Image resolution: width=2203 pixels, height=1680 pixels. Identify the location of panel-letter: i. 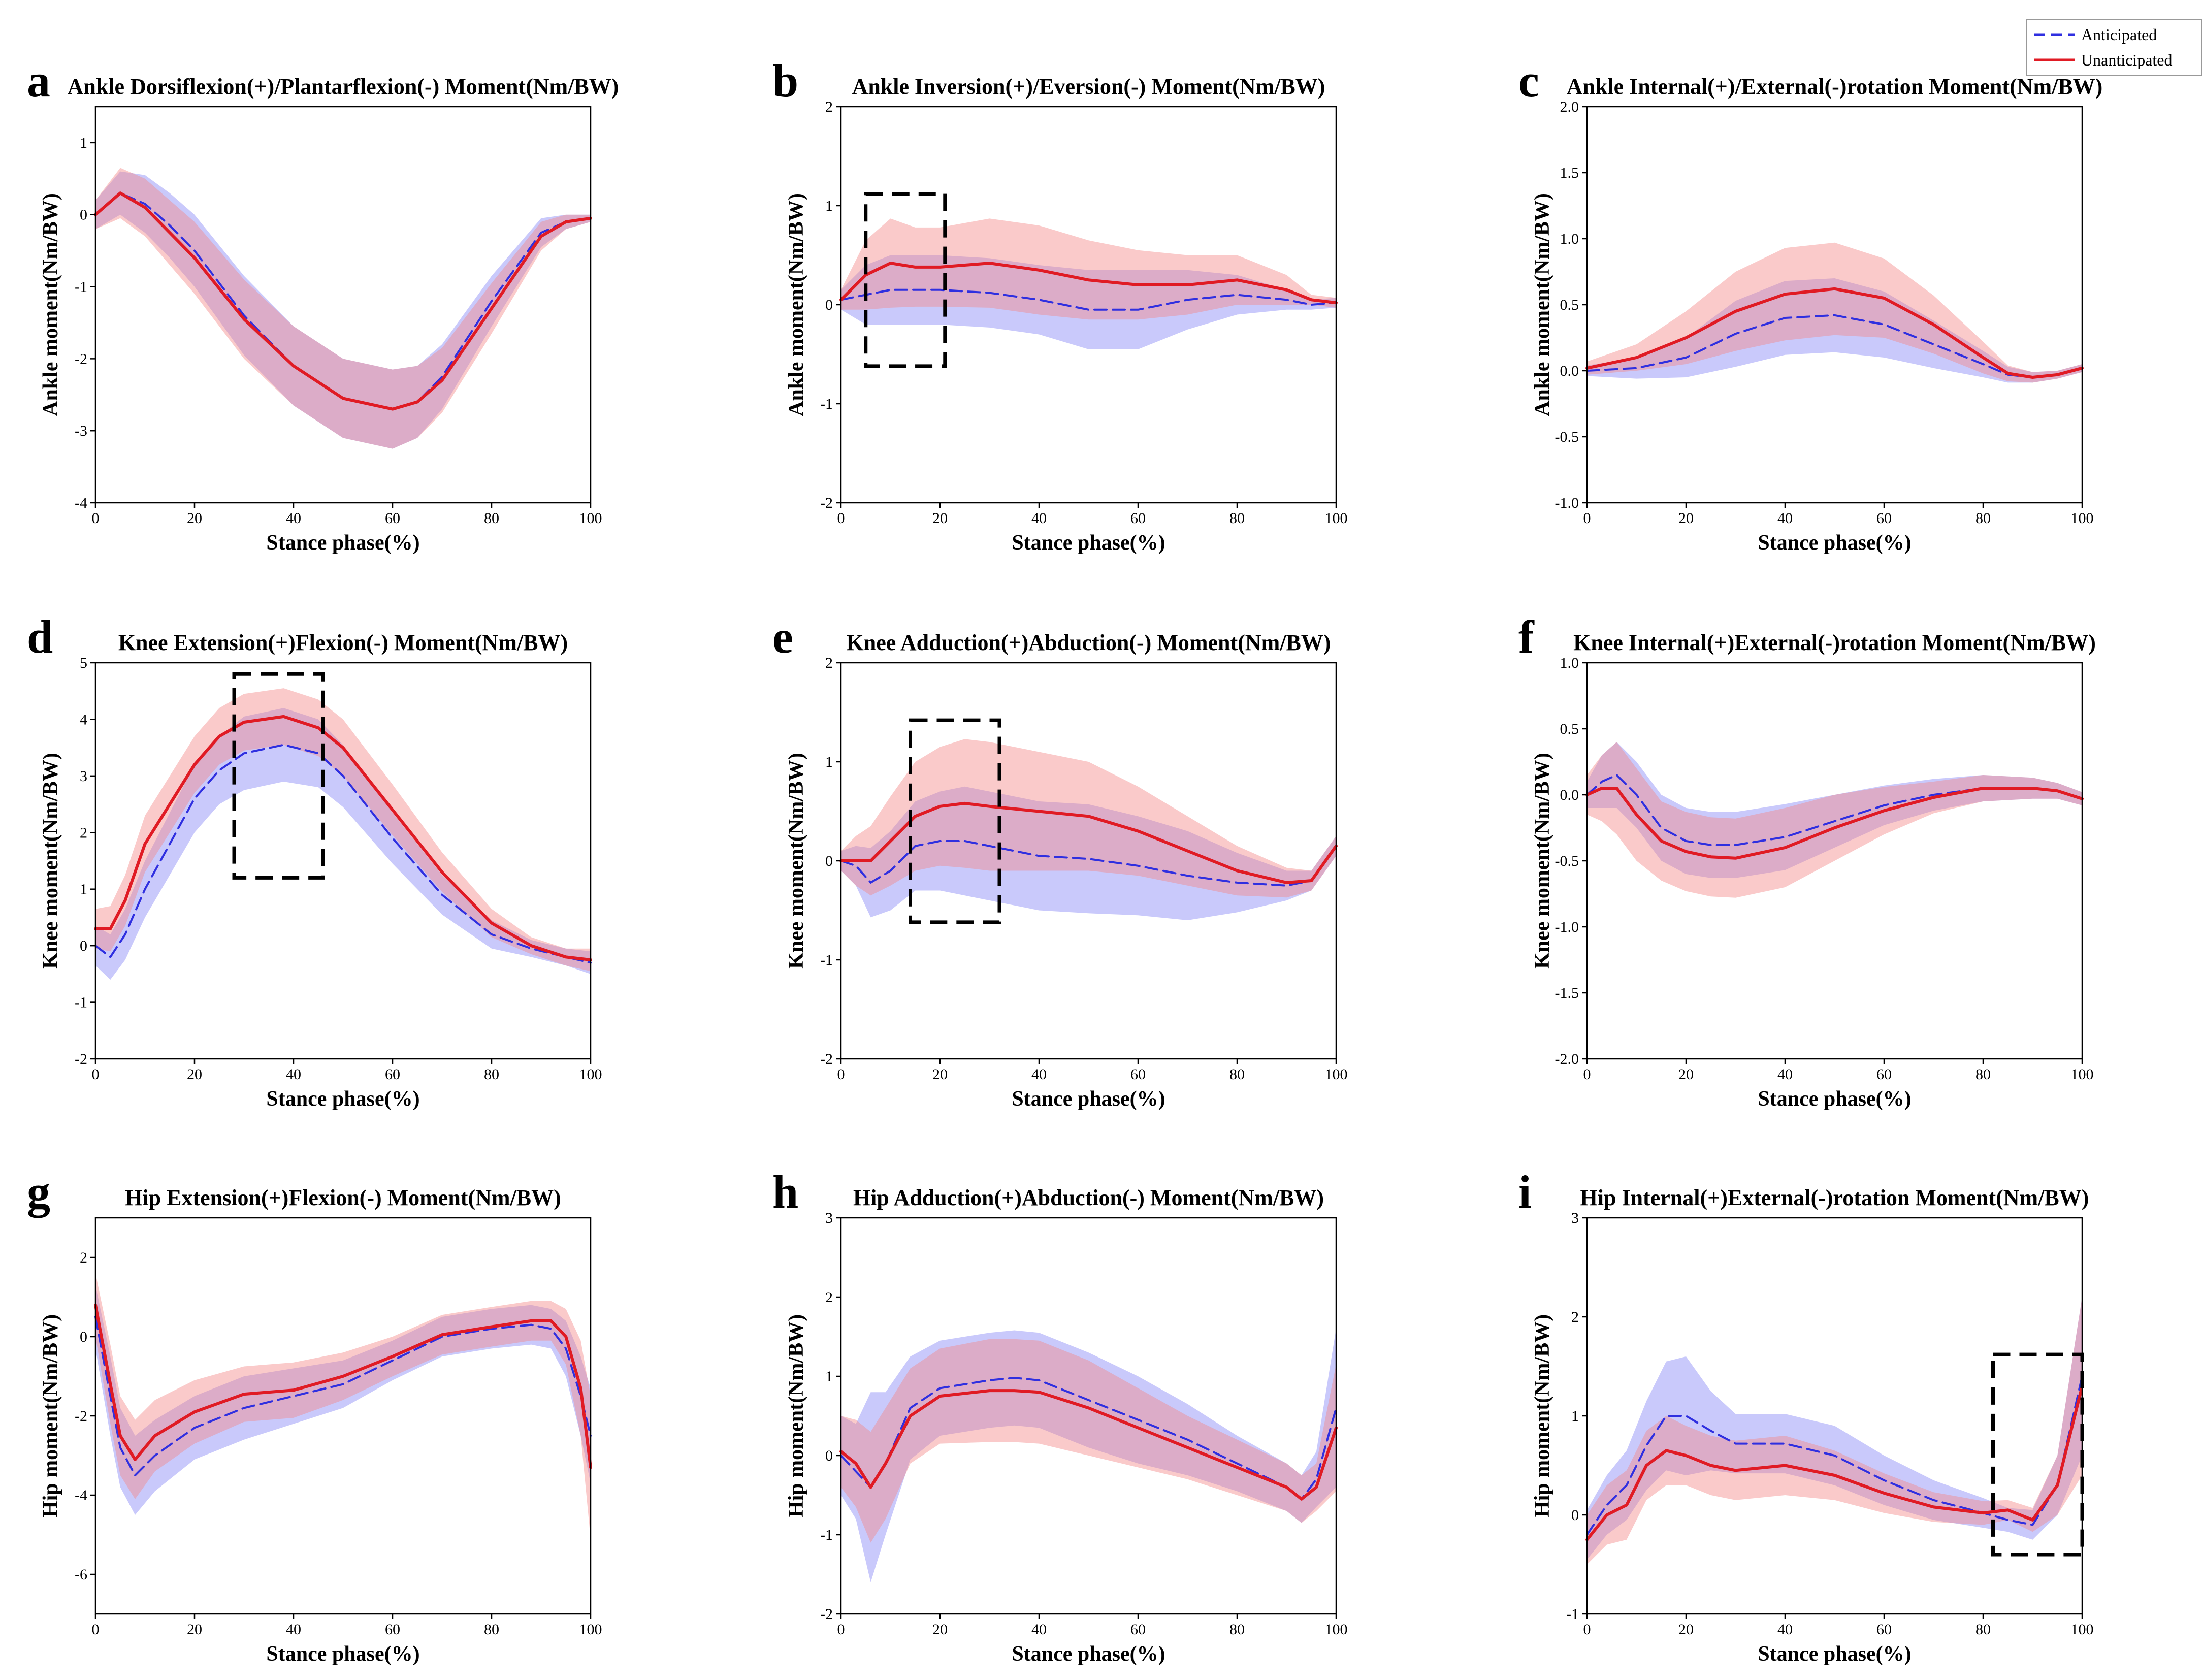
(1525, 1192).